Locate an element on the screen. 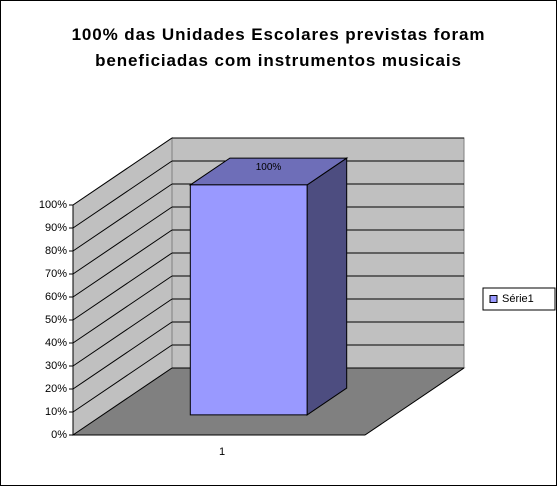  y-tick-label: 100% is located at coordinates (53, 205).